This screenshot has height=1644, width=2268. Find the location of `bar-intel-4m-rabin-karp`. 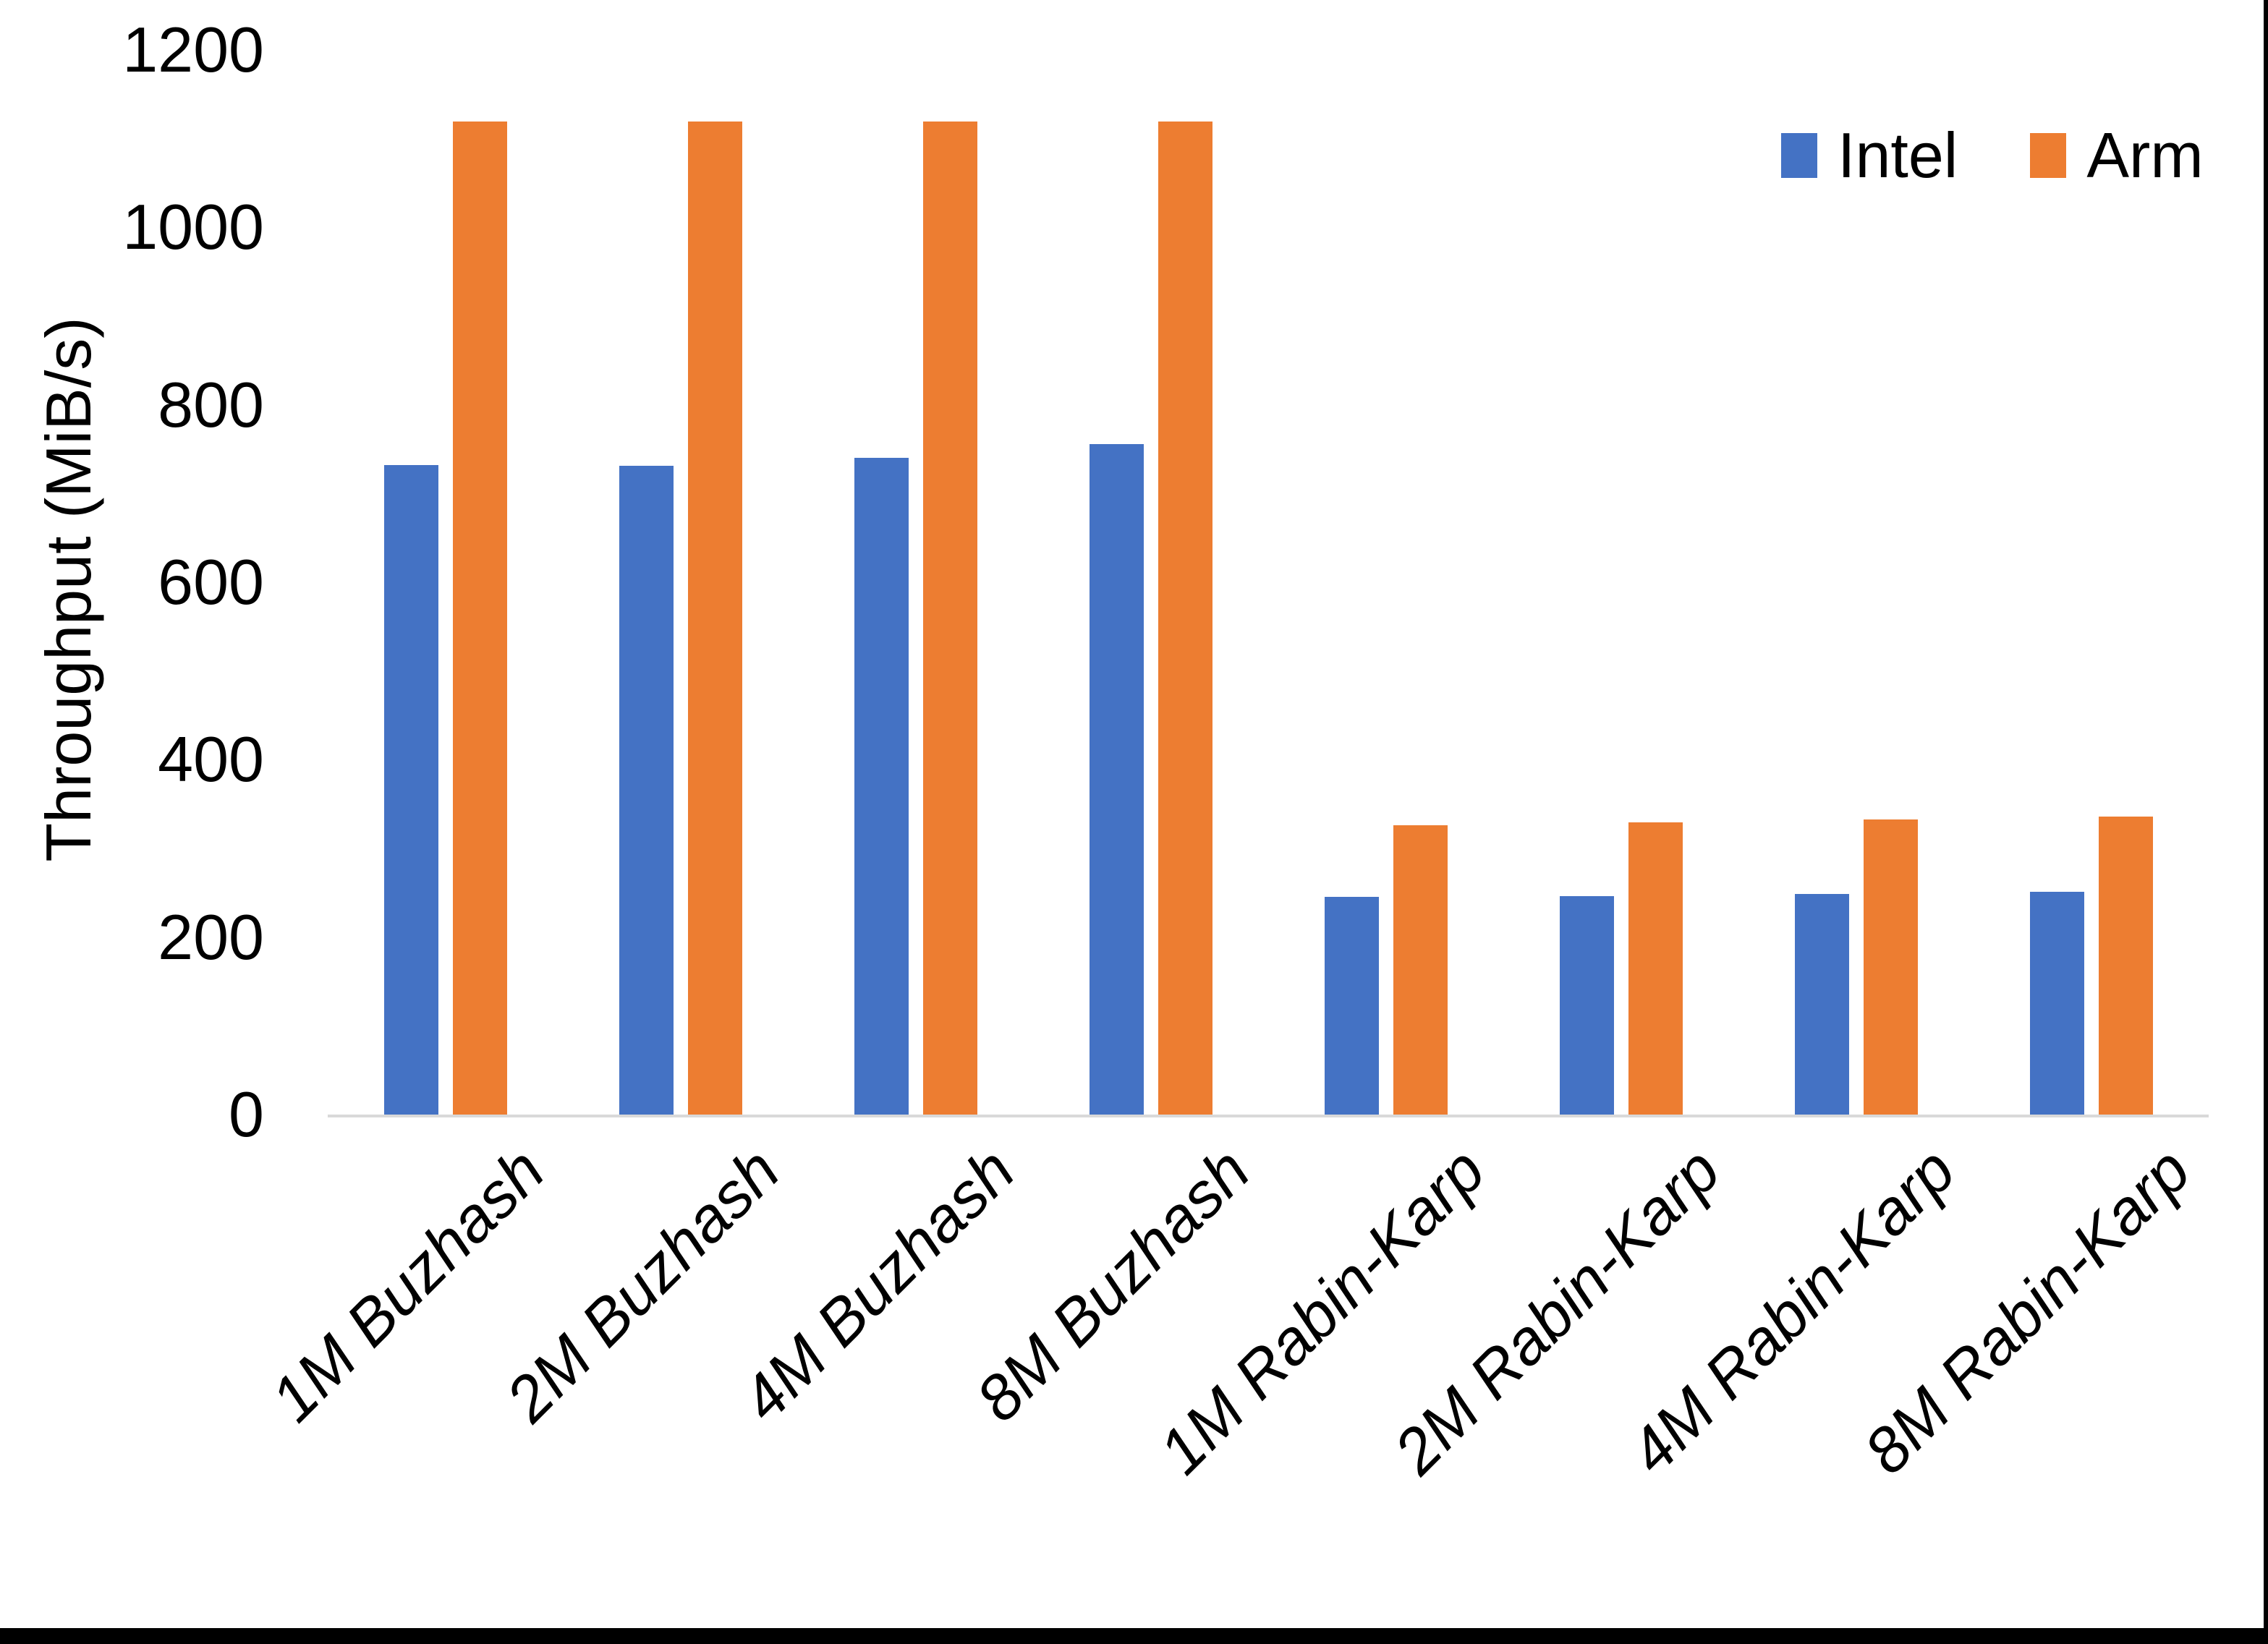

bar-intel-4m-rabin-karp is located at coordinates (1821, 1004).